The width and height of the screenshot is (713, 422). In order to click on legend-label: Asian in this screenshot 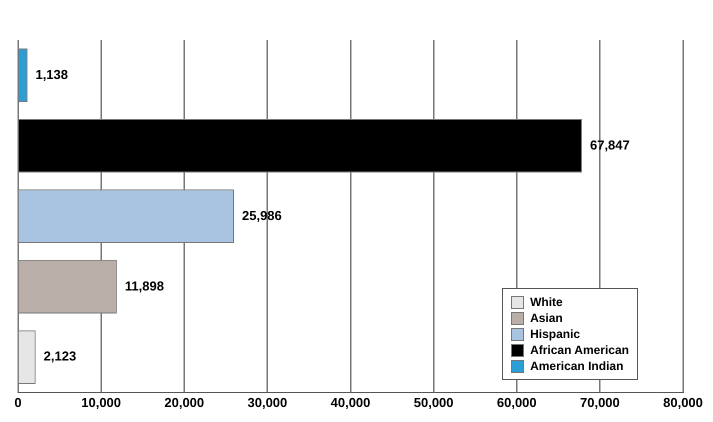, I will do `click(546, 318)`.